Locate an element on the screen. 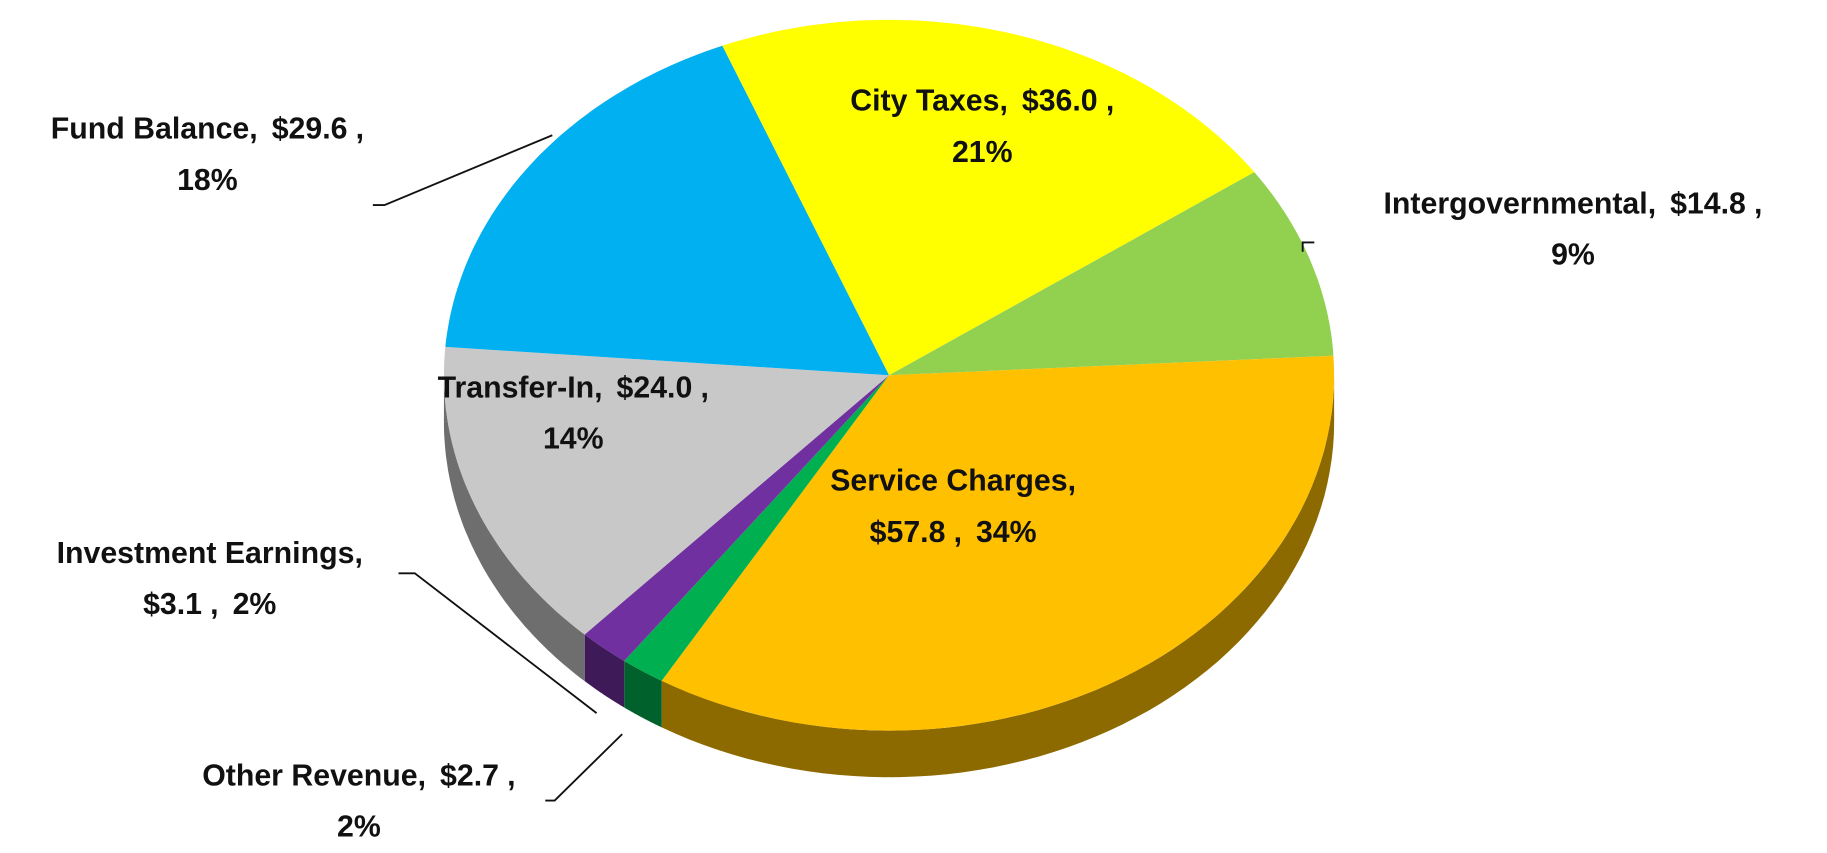 The image size is (1827, 853). label-value: $14.8 is located at coordinates (1708, 203).